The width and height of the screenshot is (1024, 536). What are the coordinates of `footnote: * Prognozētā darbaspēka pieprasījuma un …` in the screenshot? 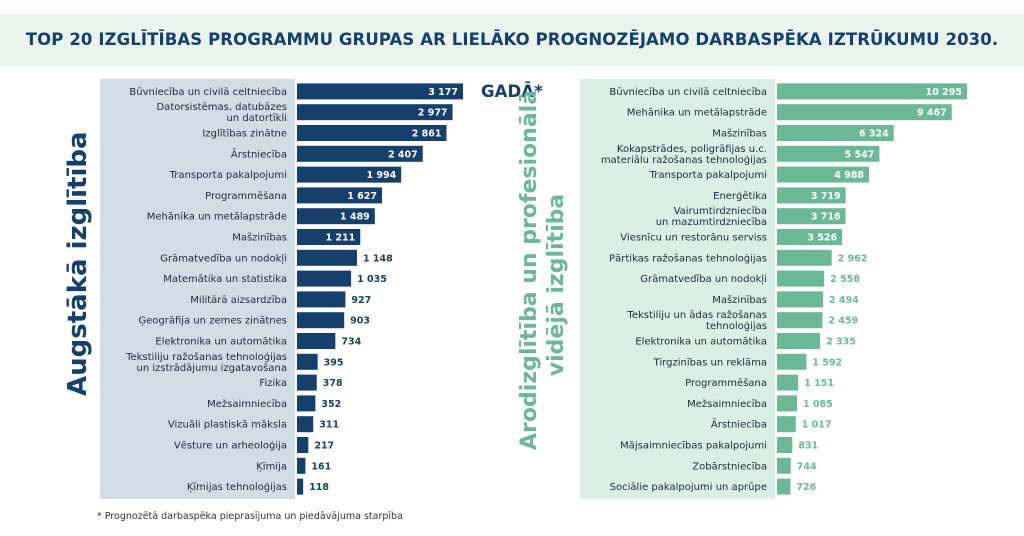 It's located at (250, 516).